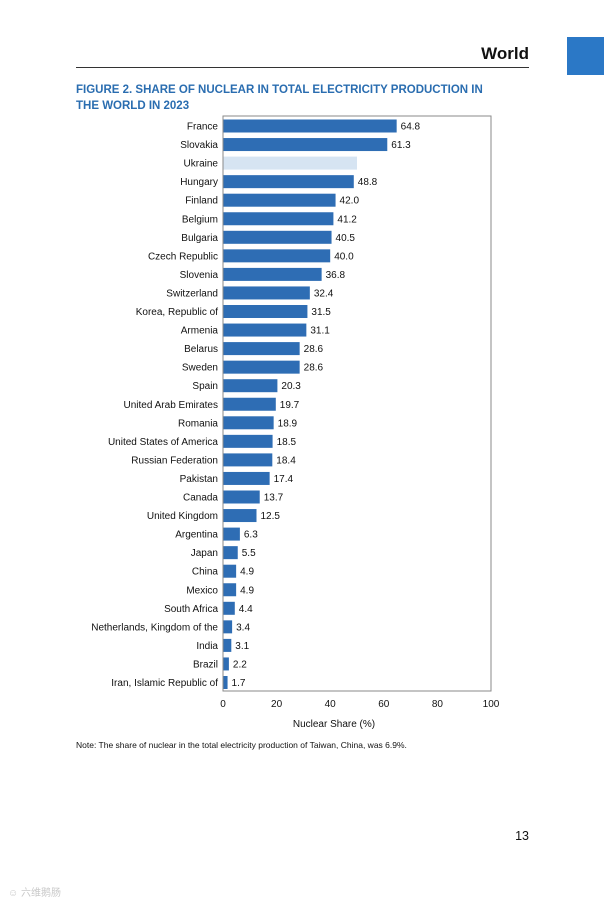  I want to click on data-label: 64.8, so click(411, 127).